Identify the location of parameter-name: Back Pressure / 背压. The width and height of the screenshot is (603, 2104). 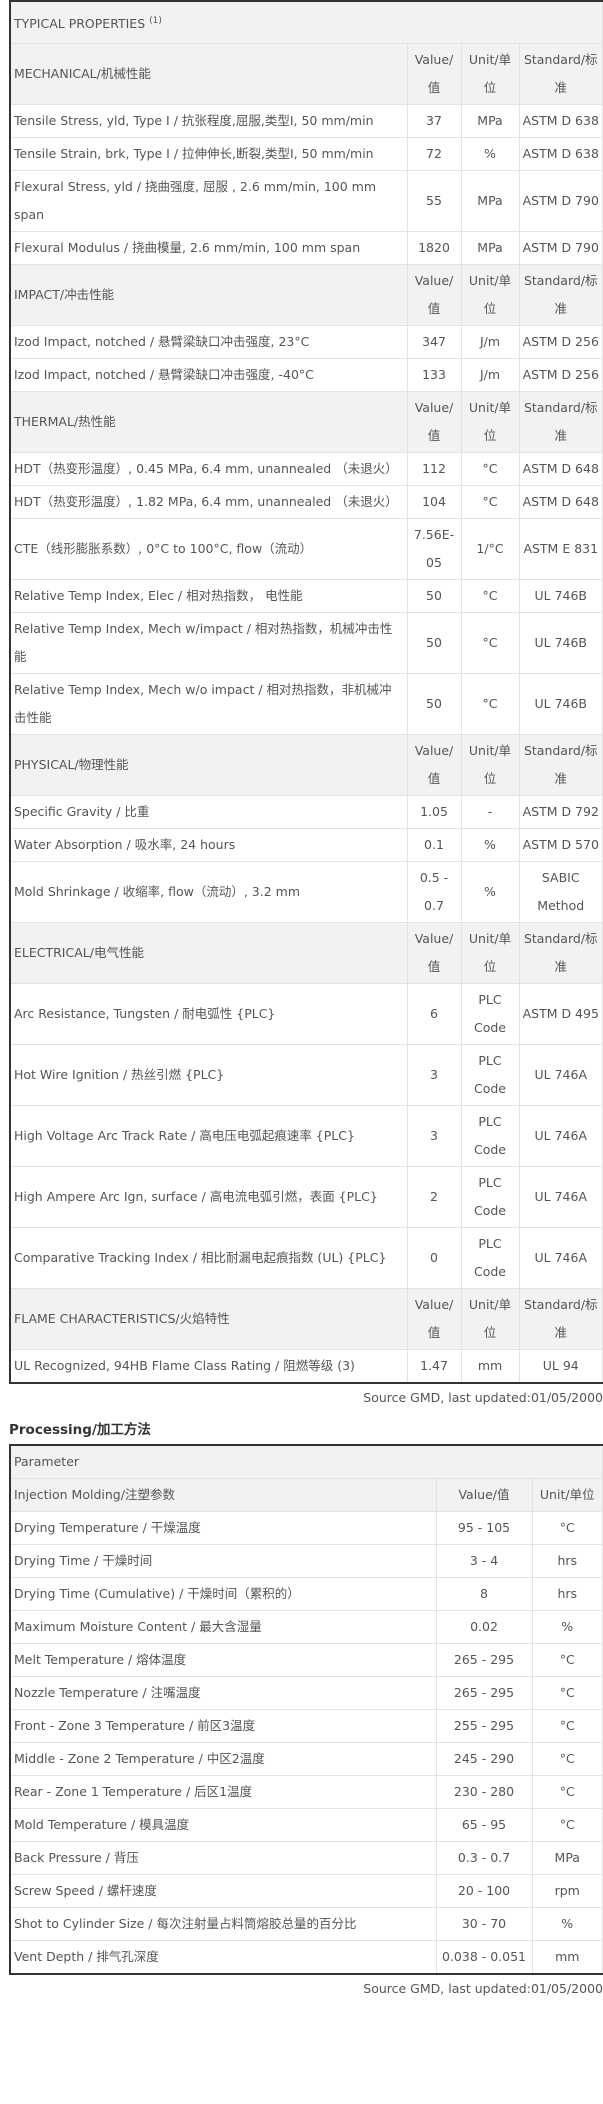
(223, 1858).